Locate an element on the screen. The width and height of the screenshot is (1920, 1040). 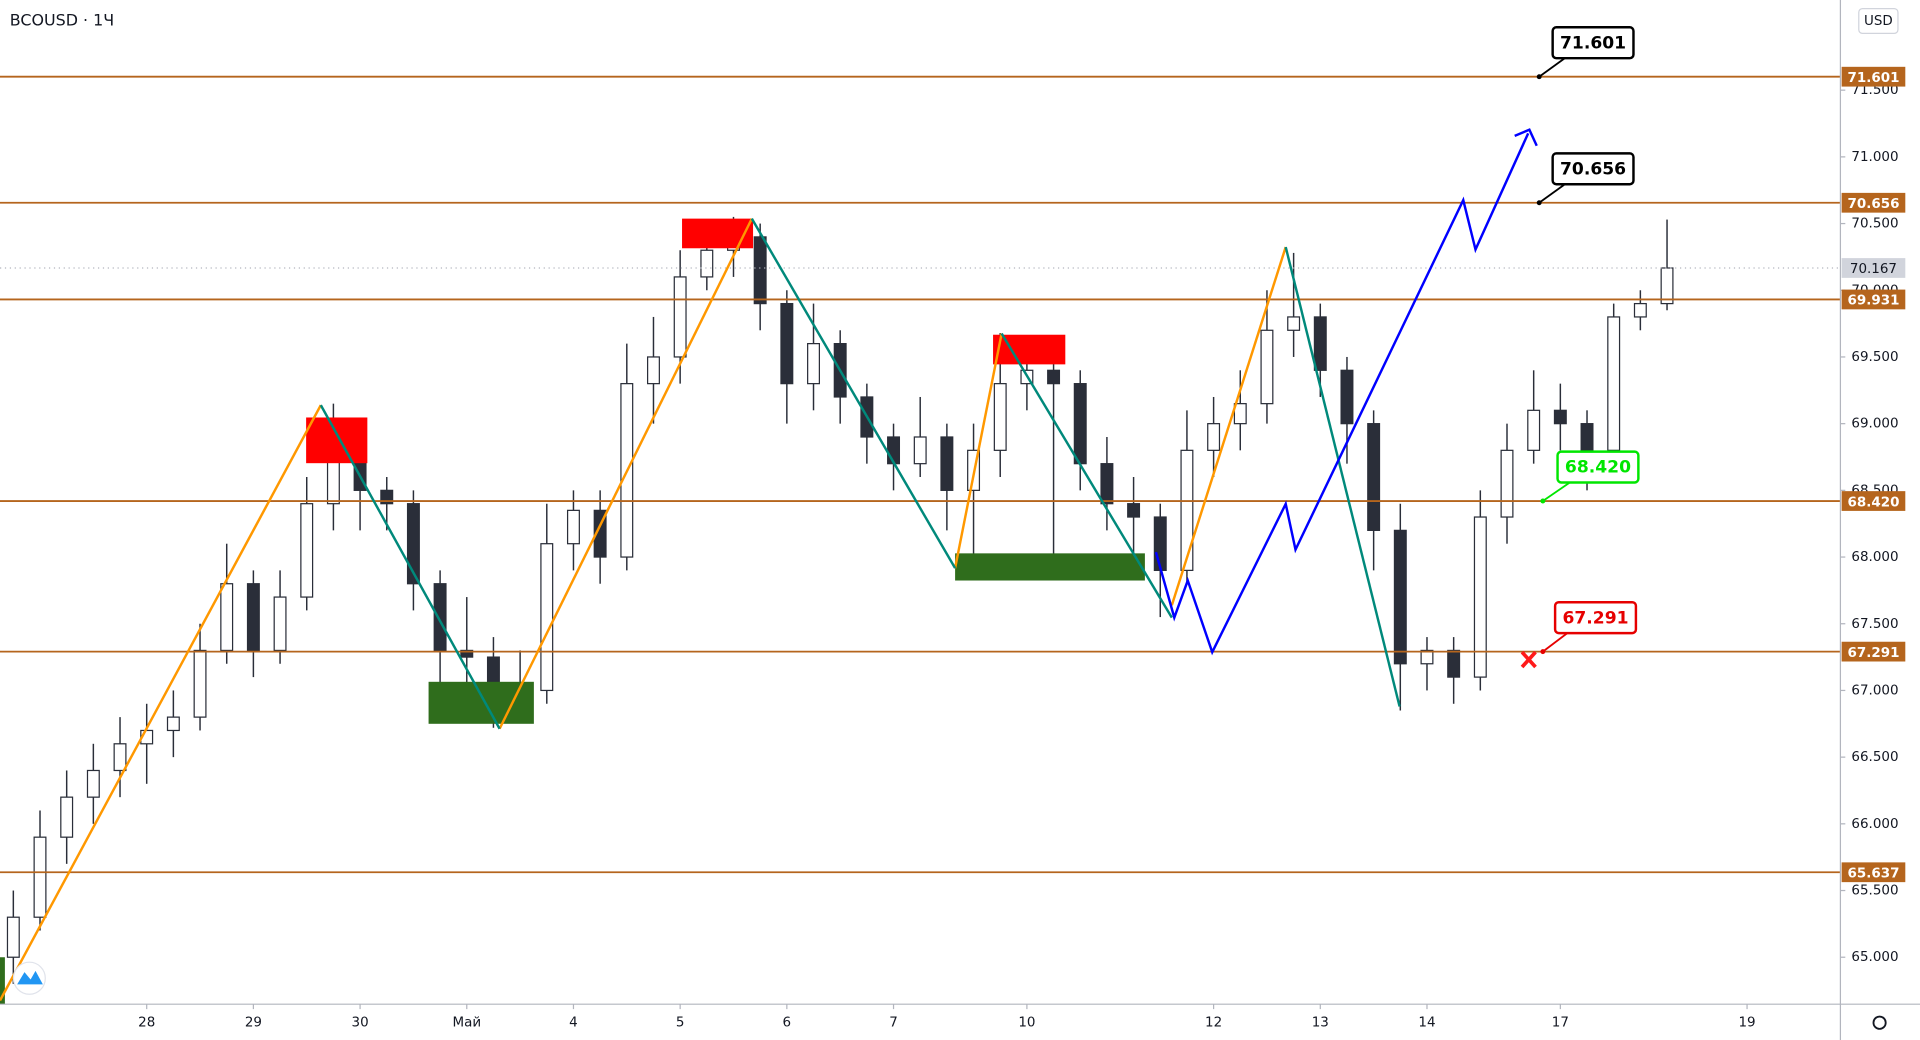
level-label: 67.291 is located at coordinates (1874, 653).